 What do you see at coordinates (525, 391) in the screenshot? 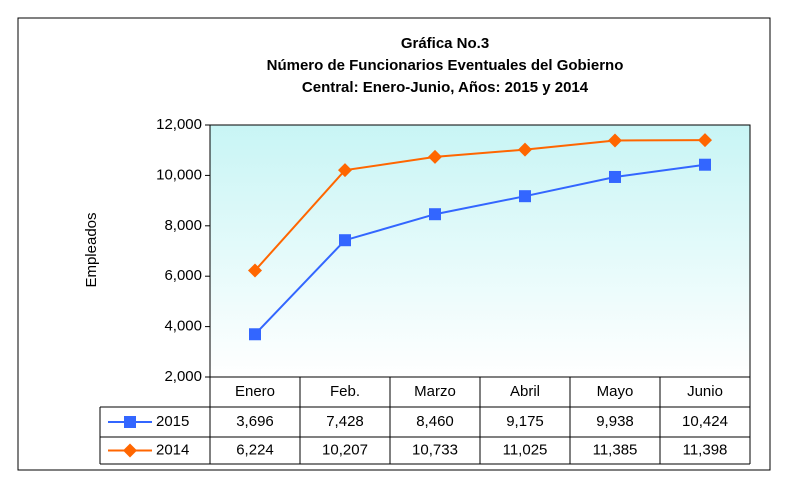
I see `x-tick-label: Abril` at bounding box center [525, 391].